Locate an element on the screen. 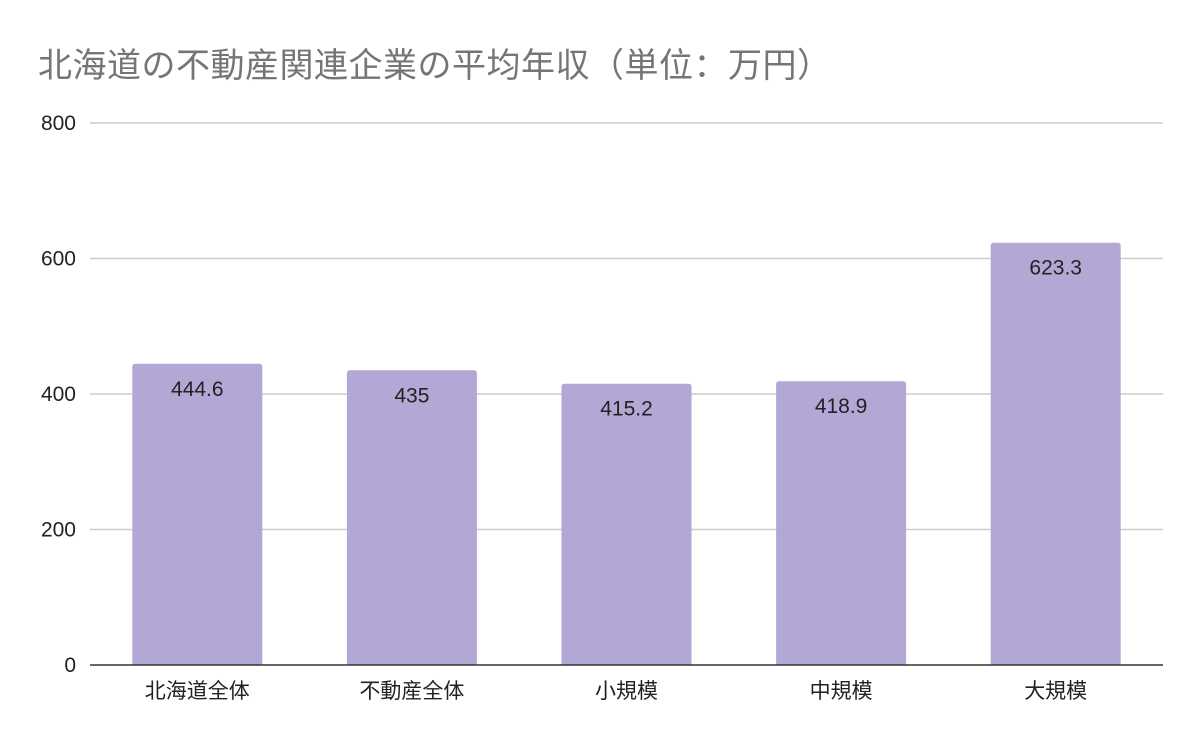 This screenshot has height=742, width=1200. x-category-label: 大規模 is located at coordinates (1055, 691).